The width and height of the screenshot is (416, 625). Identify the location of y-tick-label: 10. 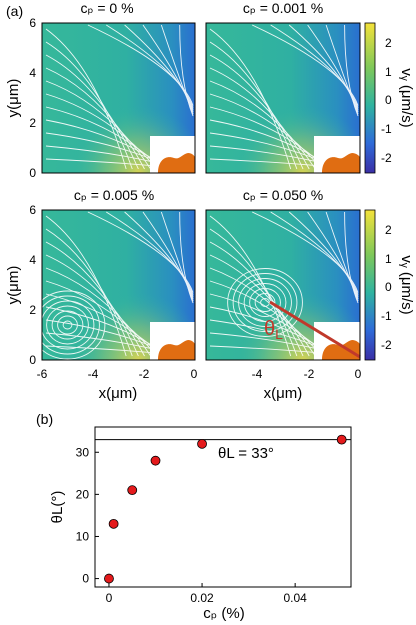
(83, 536).